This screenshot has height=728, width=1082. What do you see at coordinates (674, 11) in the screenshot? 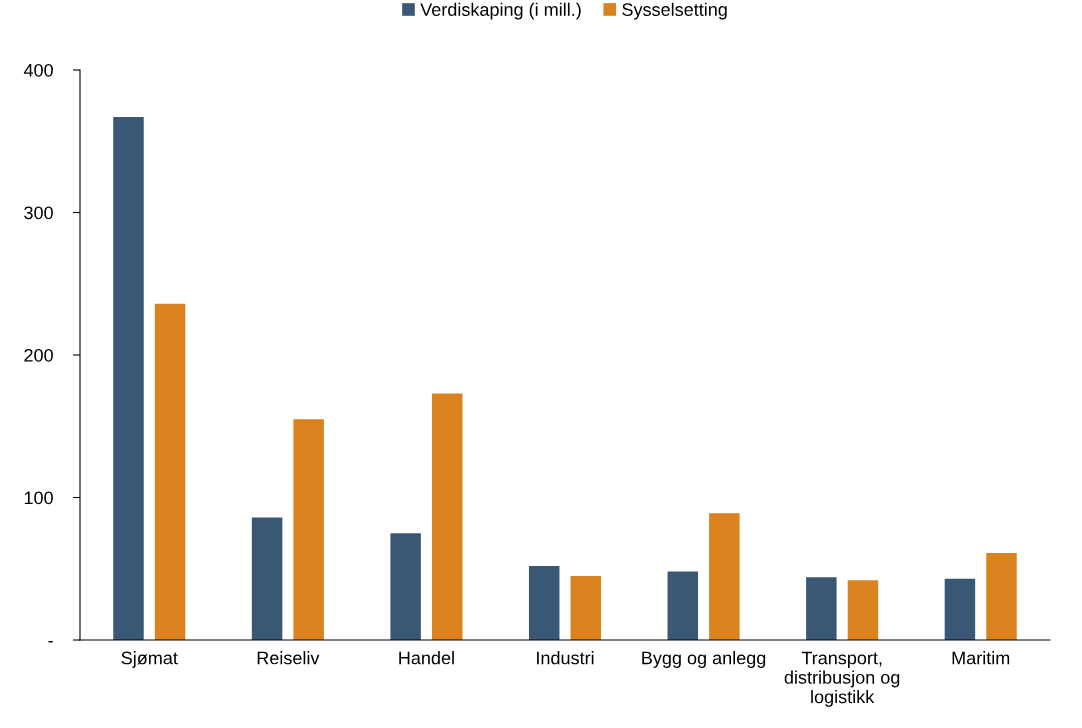
I see `legend-label: Sysselsetting` at bounding box center [674, 11].